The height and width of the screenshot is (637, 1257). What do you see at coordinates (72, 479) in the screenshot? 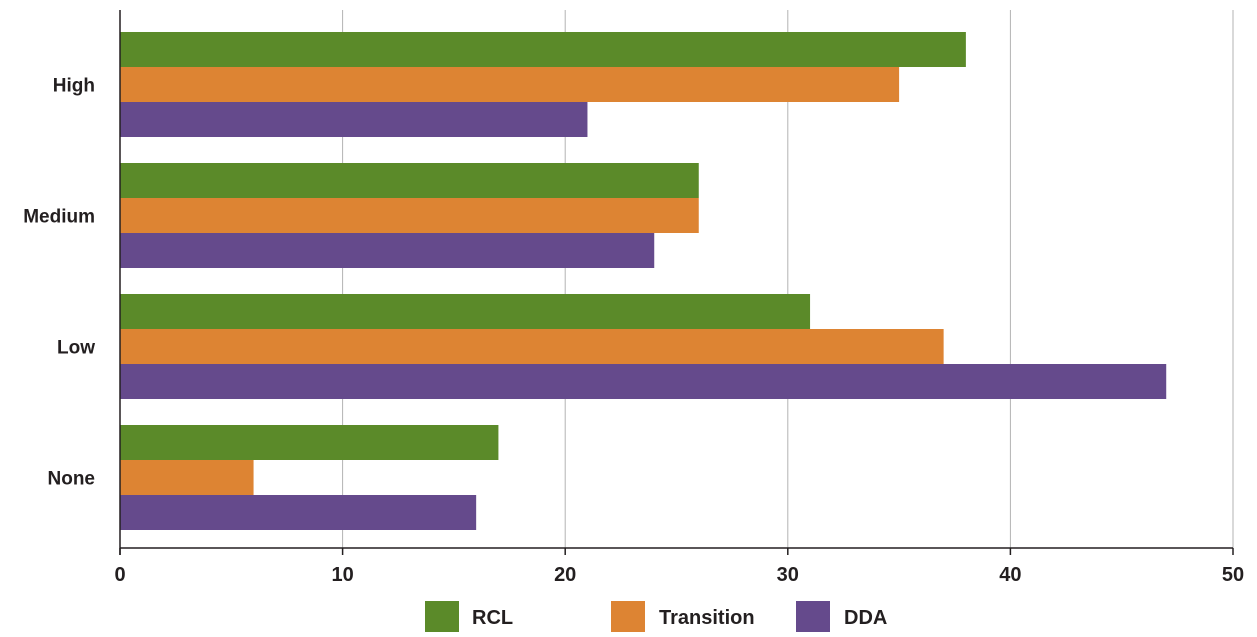
I see `y-category-label: None` at bounding box center [72, 479].